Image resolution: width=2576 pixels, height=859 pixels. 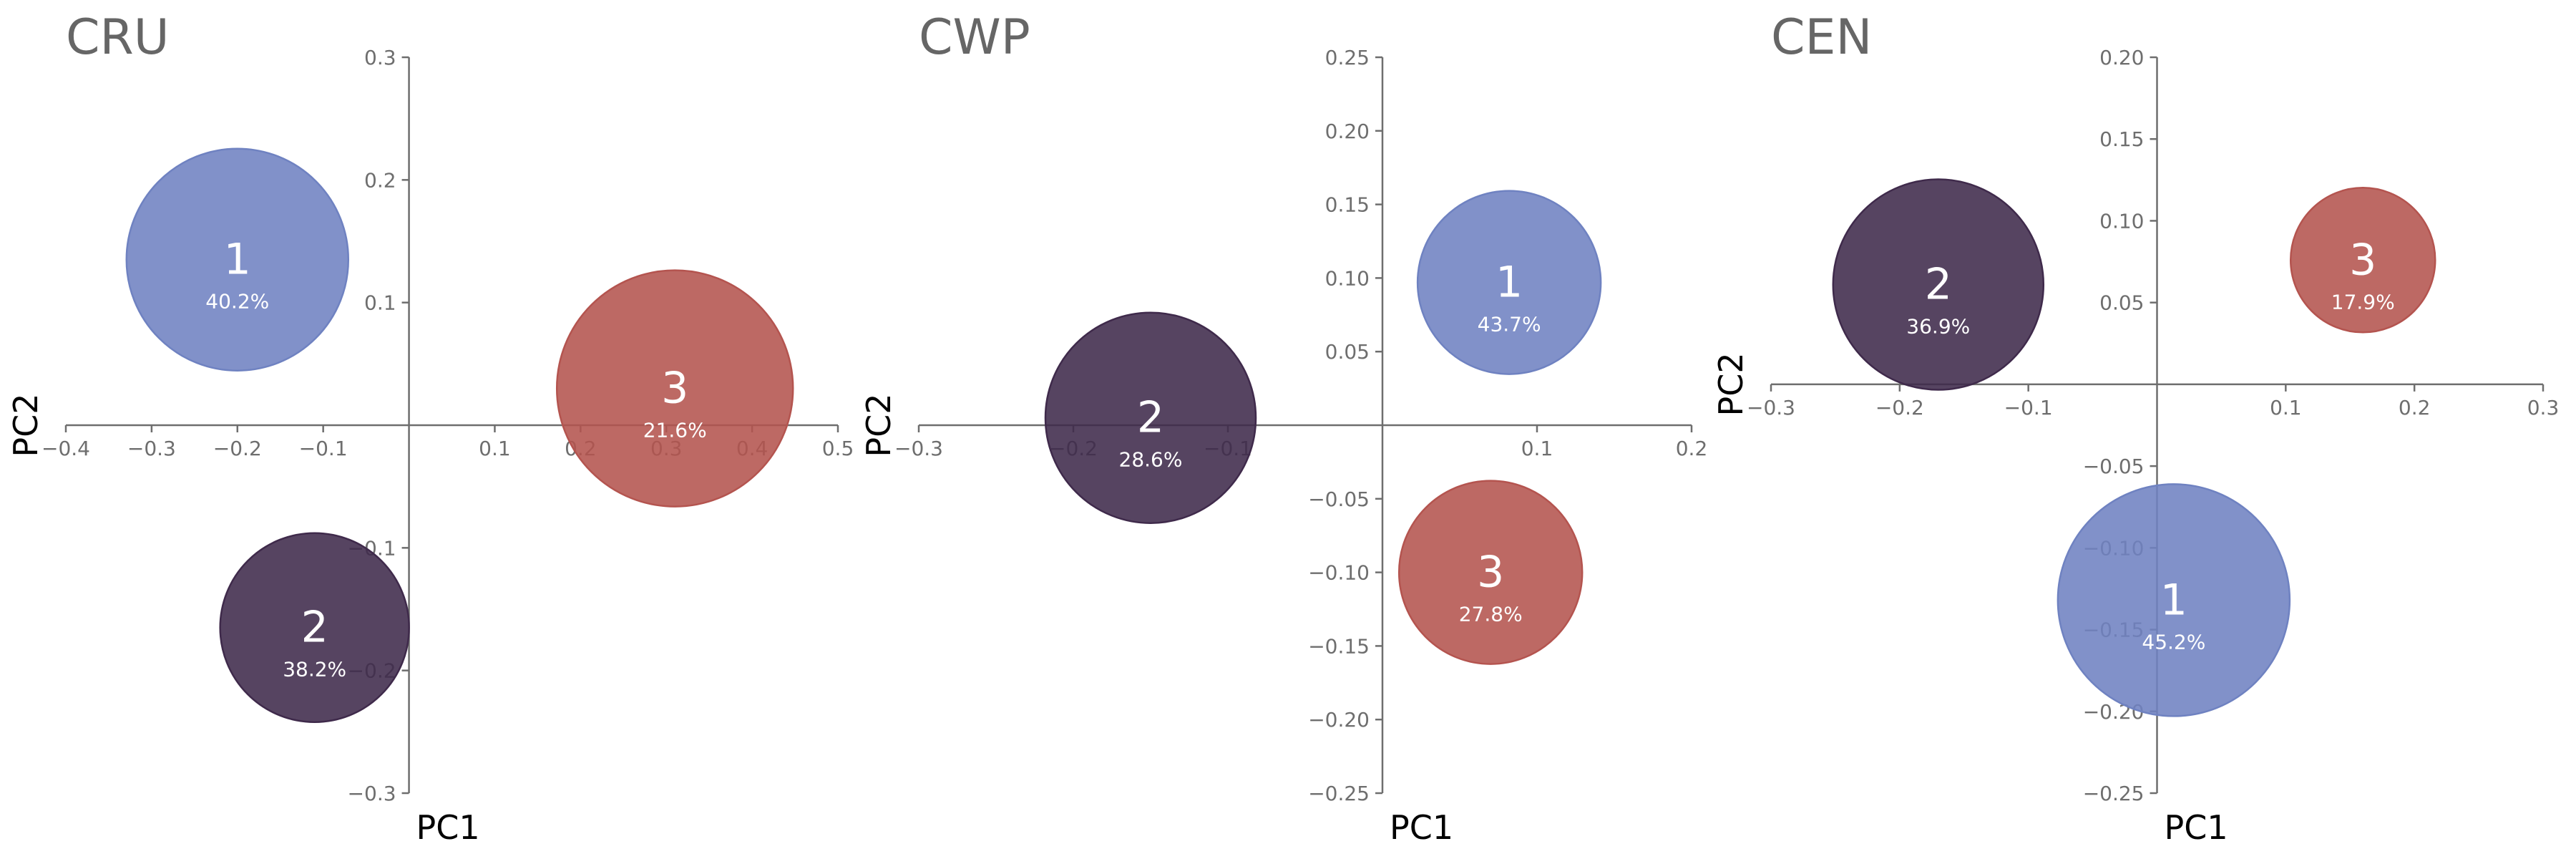 I want to click on y-tick-label: −0.10, so click(x=1339, y=573).